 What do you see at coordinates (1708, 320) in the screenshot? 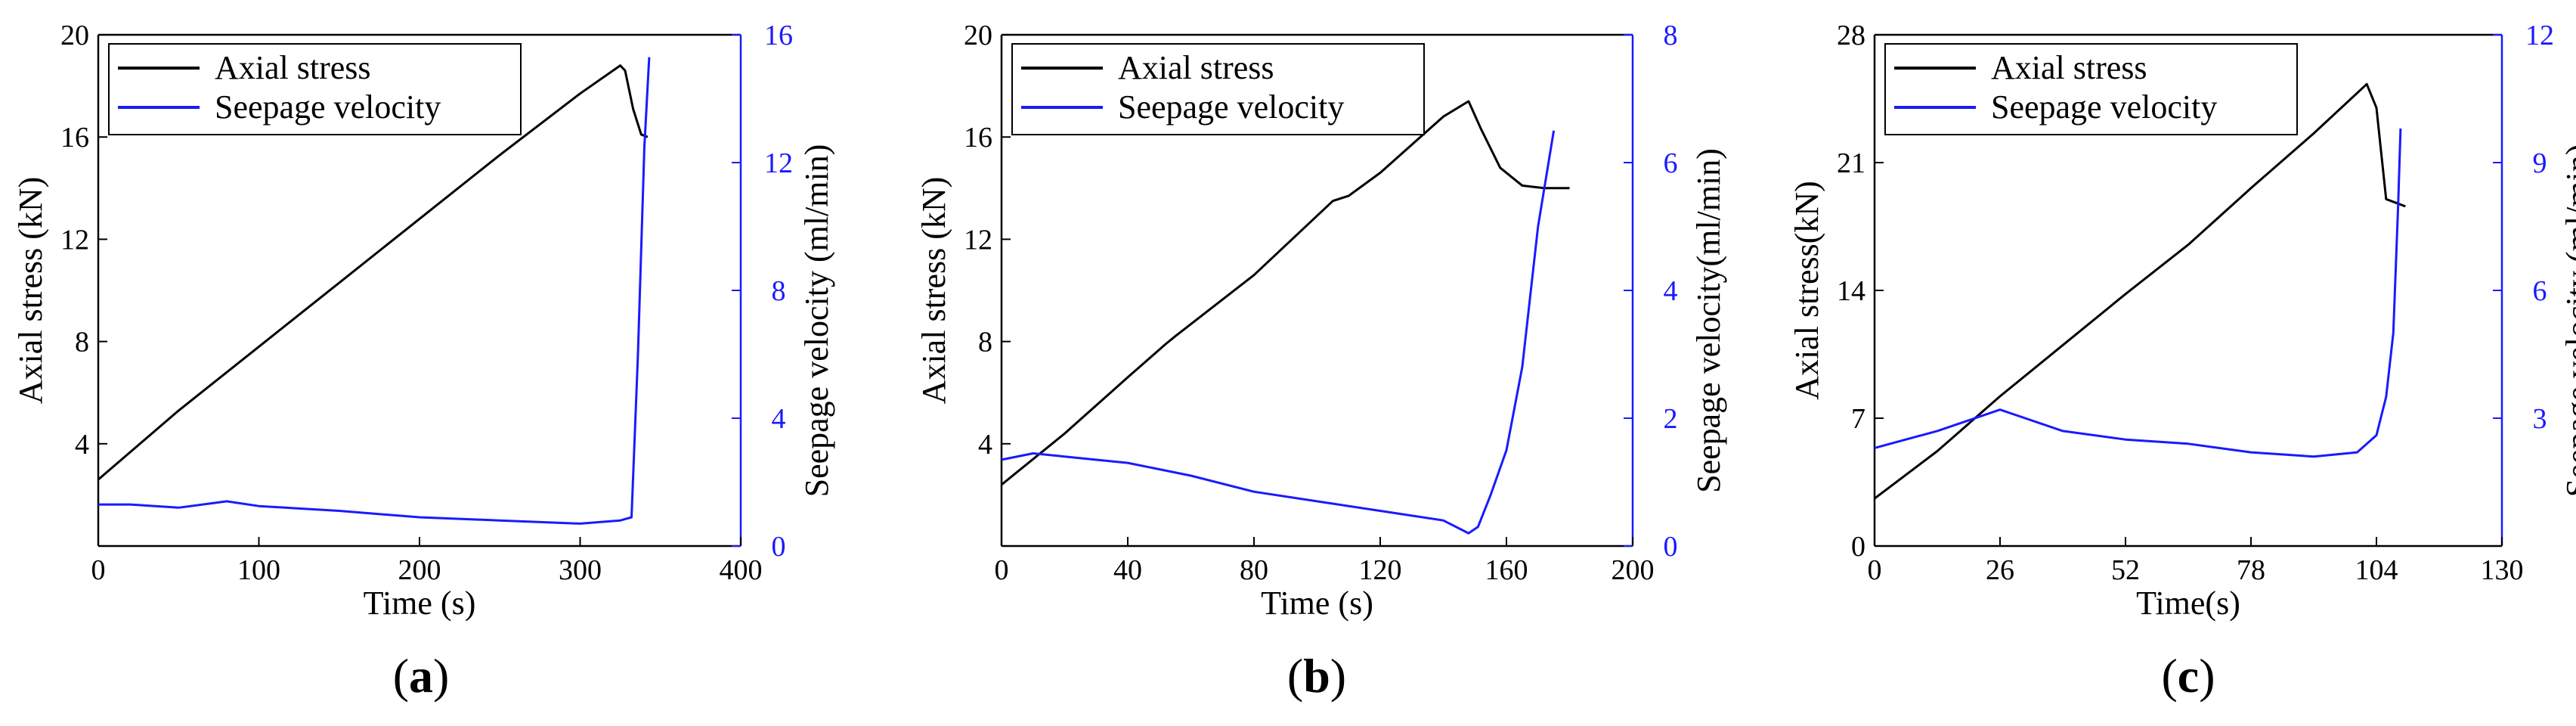
I see `y2-axis-label: Seepage velocity(ml/min)` at bounding box center [1708, 320].